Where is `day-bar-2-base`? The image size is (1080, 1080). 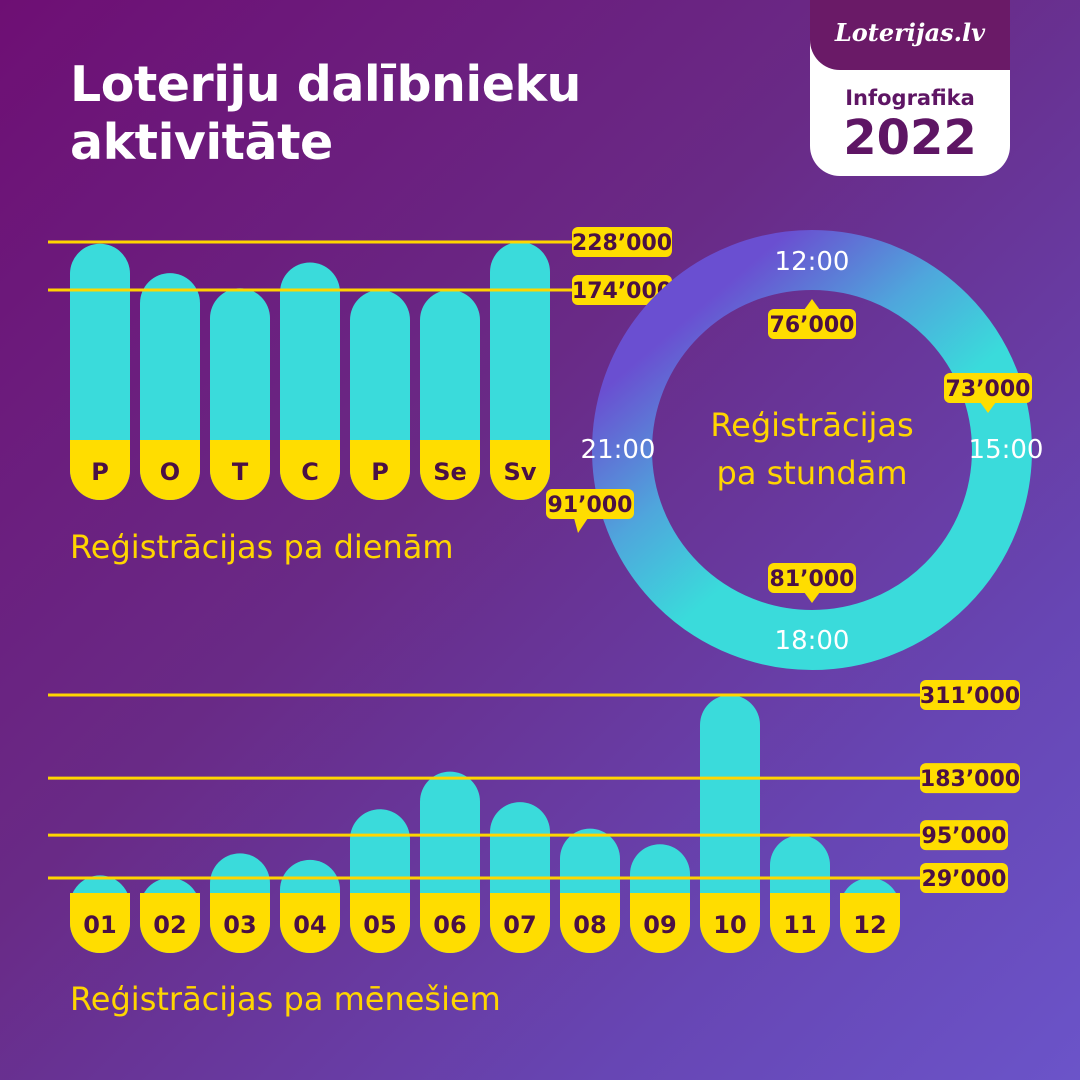
day-bar-2-base is located at coordinates (170, 470).